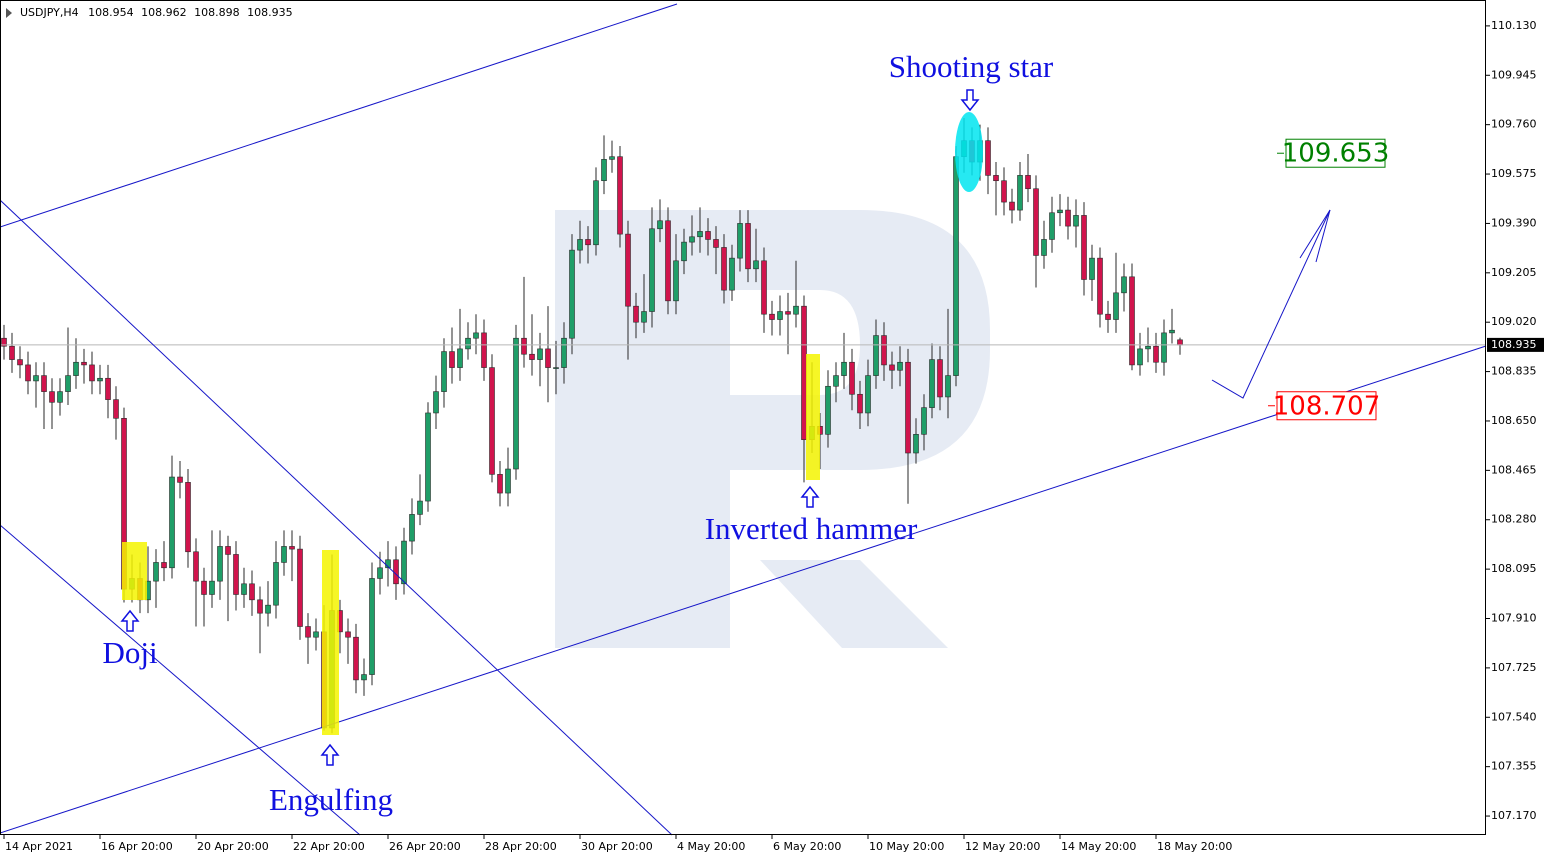 This screenshot has width=1549, height=859. Describe the element at coordinates (971, 66) in the screenshot. I see `annotation: Shooting star` at that location.